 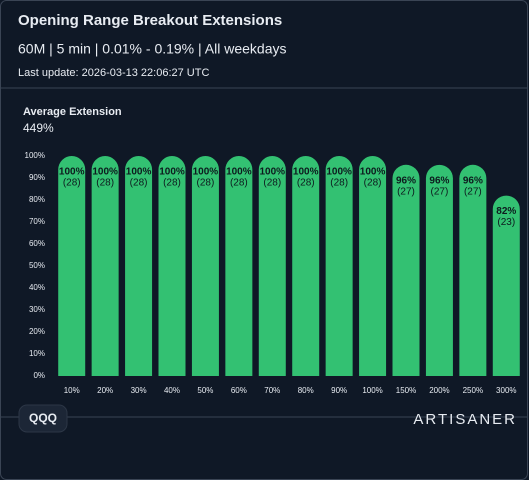 What do you see at coordinates (37, 265) in the screenshot?
I see `y-tick-label: 50%` at bounding box center [37, 265].